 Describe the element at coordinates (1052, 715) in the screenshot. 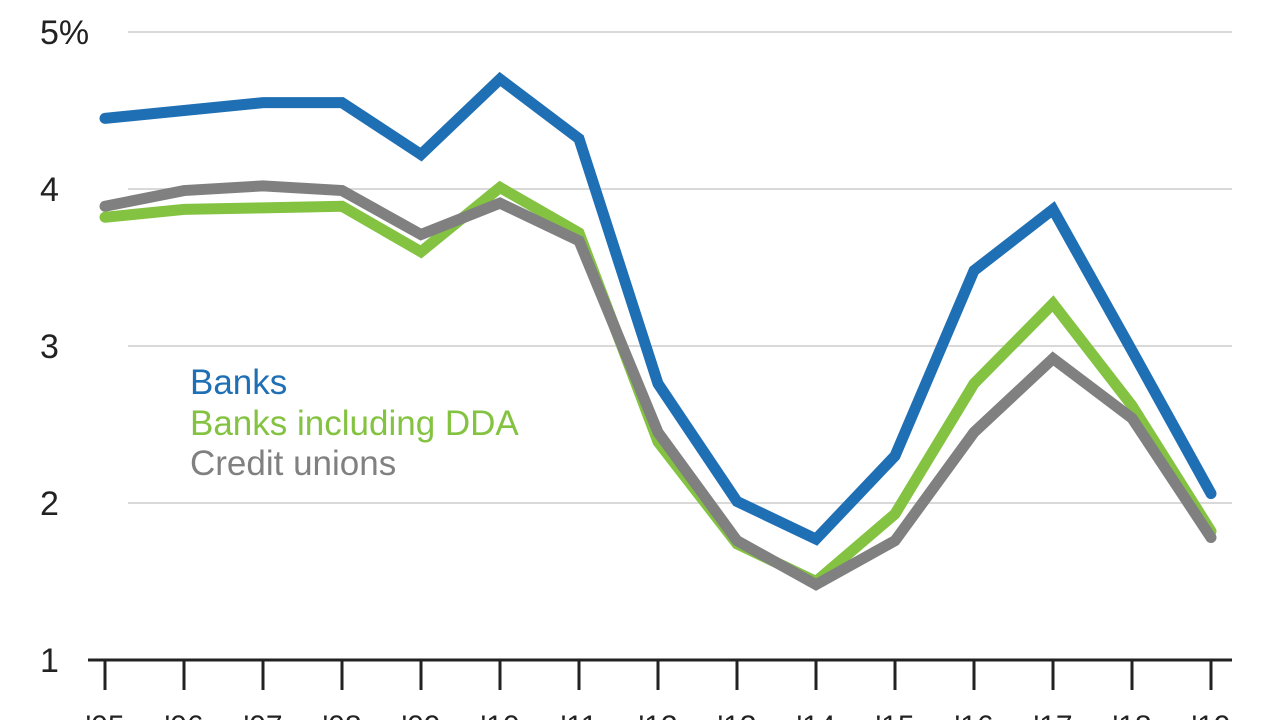

I see `x-tick-label: '17` at that location.